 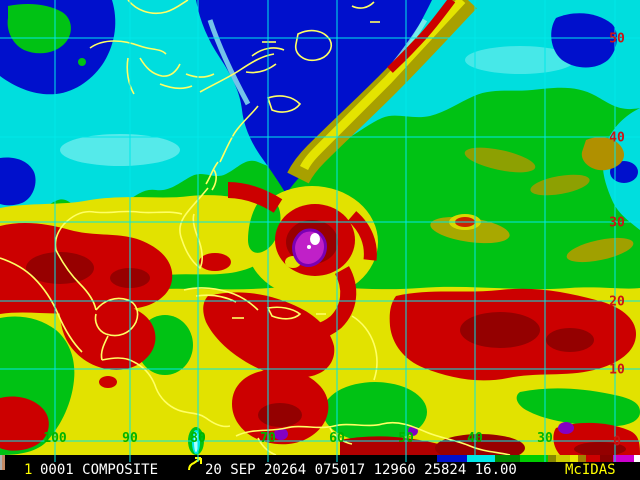 I want to click on image-datetime-info: 20 SEP 20264 075017 12960 25824 16.00, so click(x=361, y=470).